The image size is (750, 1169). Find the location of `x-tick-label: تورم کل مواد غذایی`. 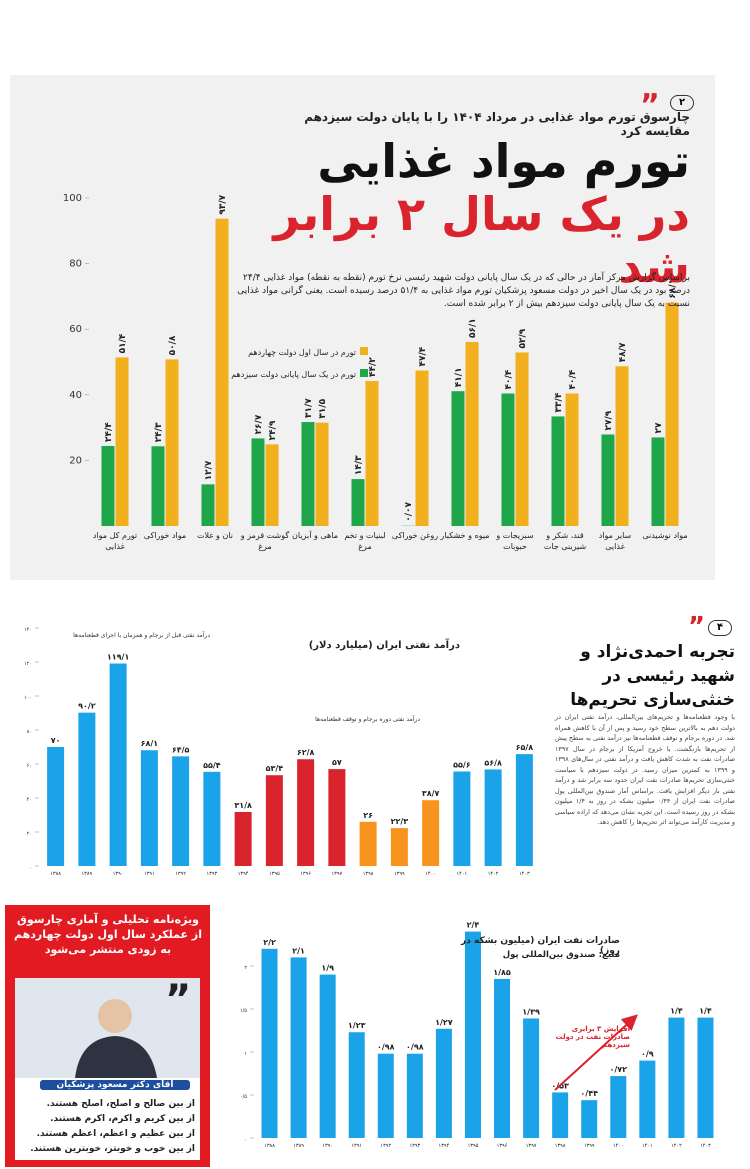

x-tick-label: تورم کل مواد غذایی is located at coordinates (115, 541).